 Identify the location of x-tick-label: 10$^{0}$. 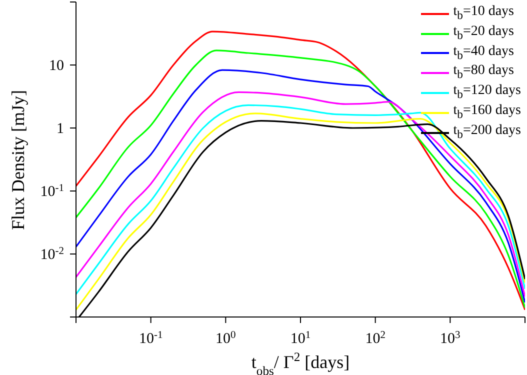
(226, 338).